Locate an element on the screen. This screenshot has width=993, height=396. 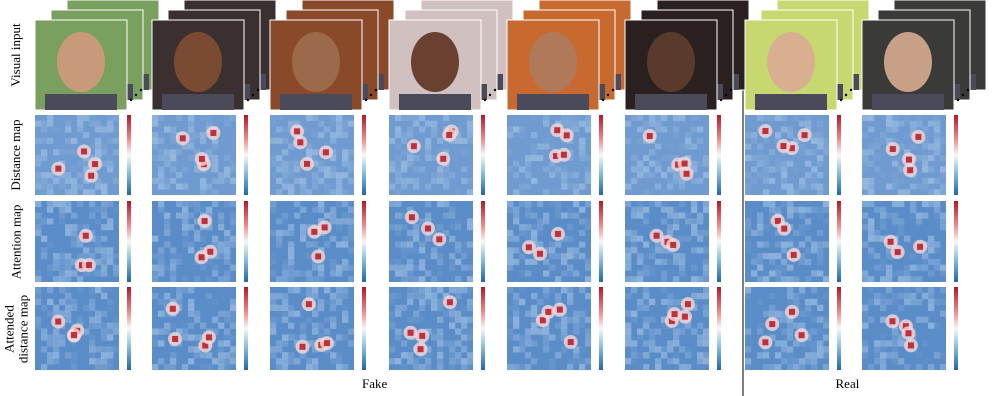
colorbar is located at coordinates (364, 155).